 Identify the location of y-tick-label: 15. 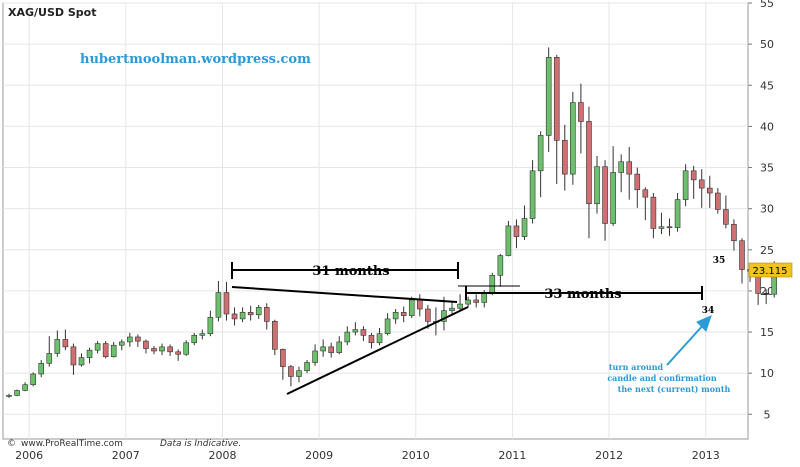
(767, 332).